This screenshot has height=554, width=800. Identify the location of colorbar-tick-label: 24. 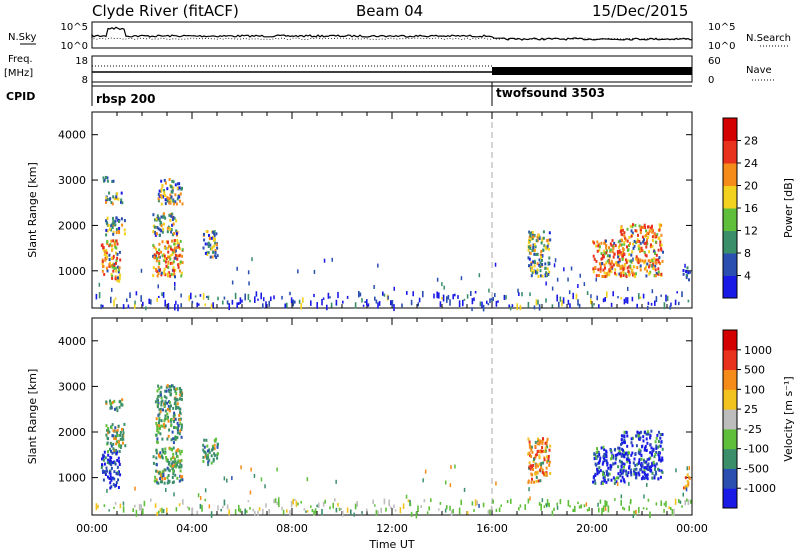
(751, 163).